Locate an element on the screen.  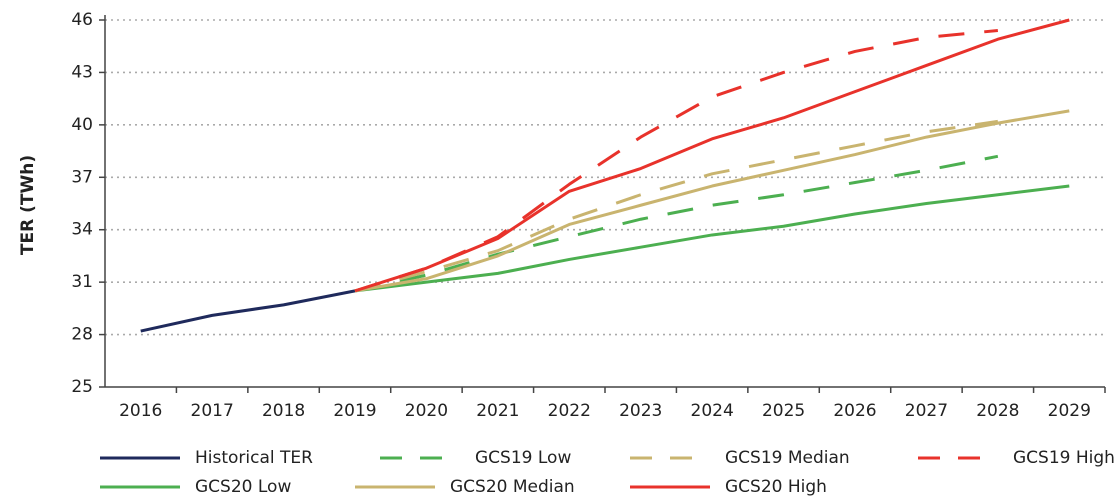
x-tick-label: 2023 is located at coordinates (640, 411).